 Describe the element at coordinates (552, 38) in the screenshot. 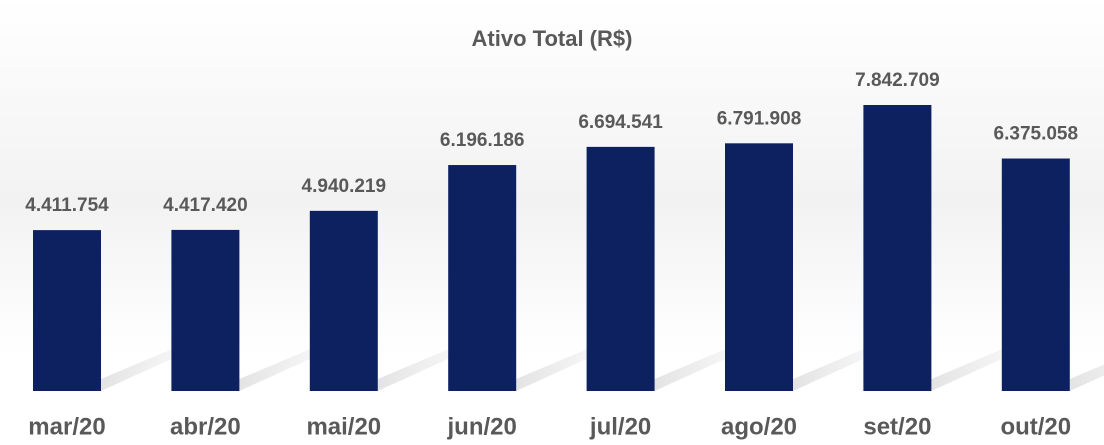

I see `chart-title: Ativo Total (R$)` at that location.